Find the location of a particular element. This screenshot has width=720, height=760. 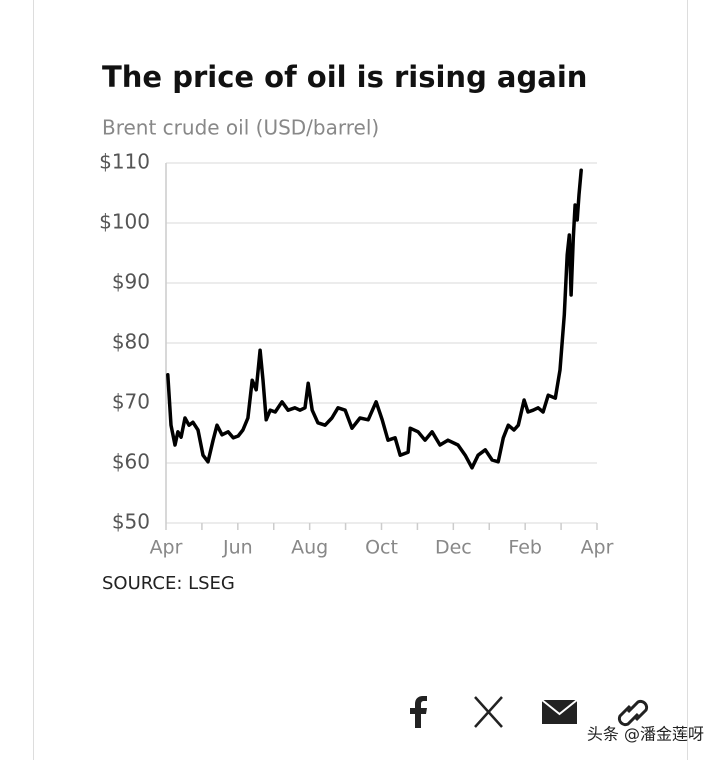

link-icon is located at coordinates (633, 713).